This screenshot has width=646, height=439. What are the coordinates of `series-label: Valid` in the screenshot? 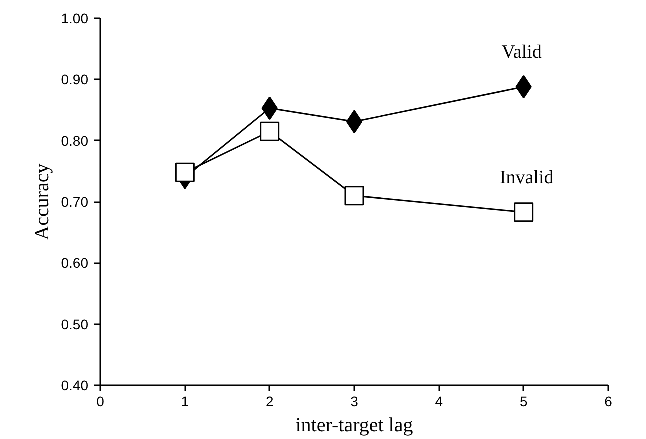 It's located at (522, 53).